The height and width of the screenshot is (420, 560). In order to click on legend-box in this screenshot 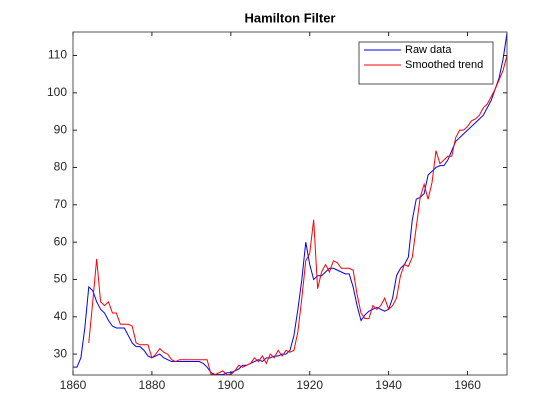, I will do `click(426, 63)`.